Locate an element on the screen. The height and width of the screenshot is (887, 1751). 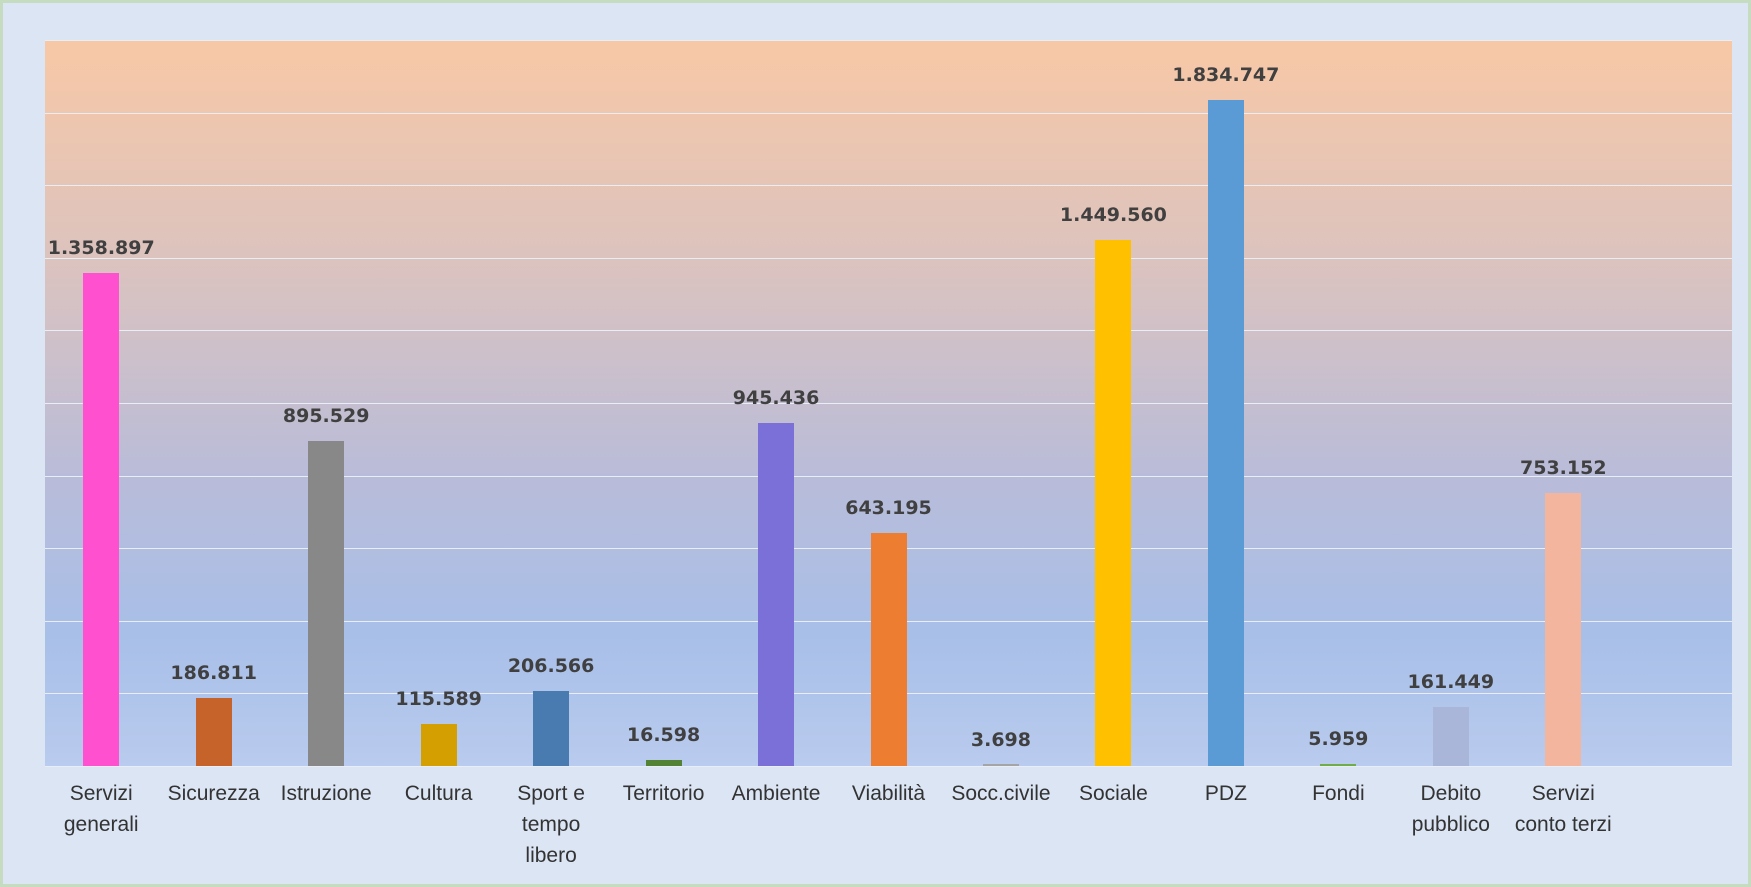
x-tick-label: Servizi conto terzi is located at coordinates (1563, 809).